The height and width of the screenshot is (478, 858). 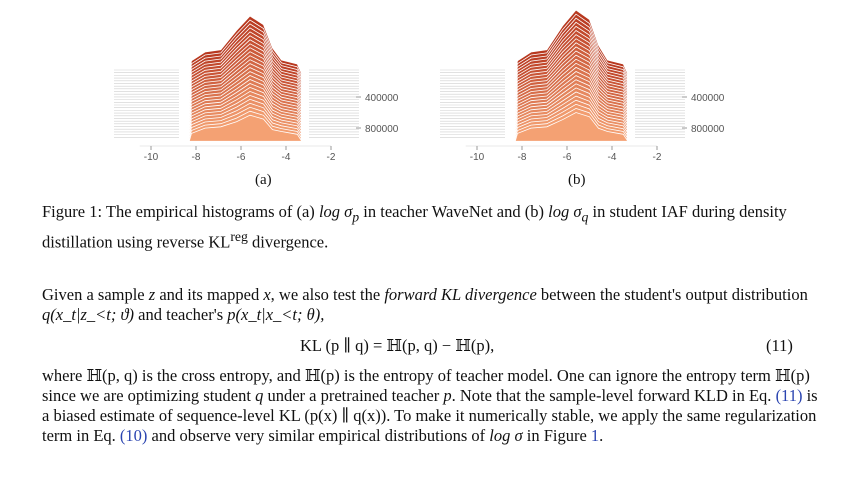 What do you see at coordinates (582, 86) in the screenshot?
I see `ridgeline-plot-b: 400000 800000 -10 -8 -6 -4 -2` at bounding box center [582, 86].